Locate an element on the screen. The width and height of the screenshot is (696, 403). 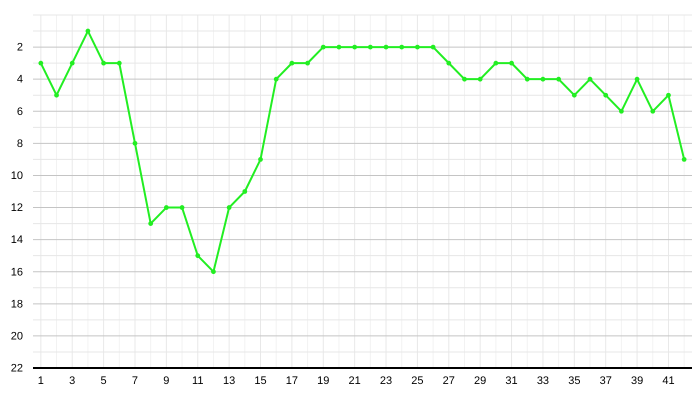
x-tick-label: 3 is located at coordinates (72, 380).